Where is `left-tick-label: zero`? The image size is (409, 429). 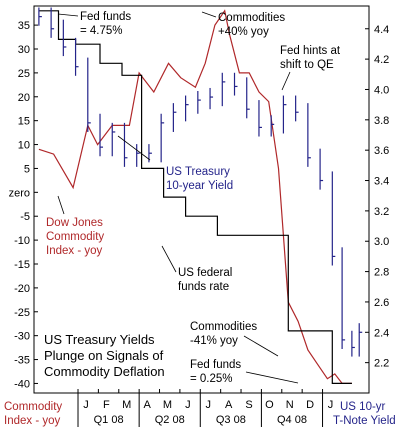 left-tick-label: zero is located at coordinates (19, 193).